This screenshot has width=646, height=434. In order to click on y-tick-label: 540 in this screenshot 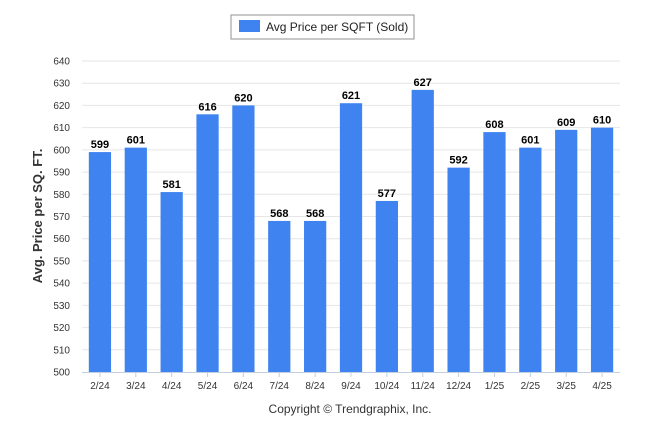, I will do `click(61, 284)`.